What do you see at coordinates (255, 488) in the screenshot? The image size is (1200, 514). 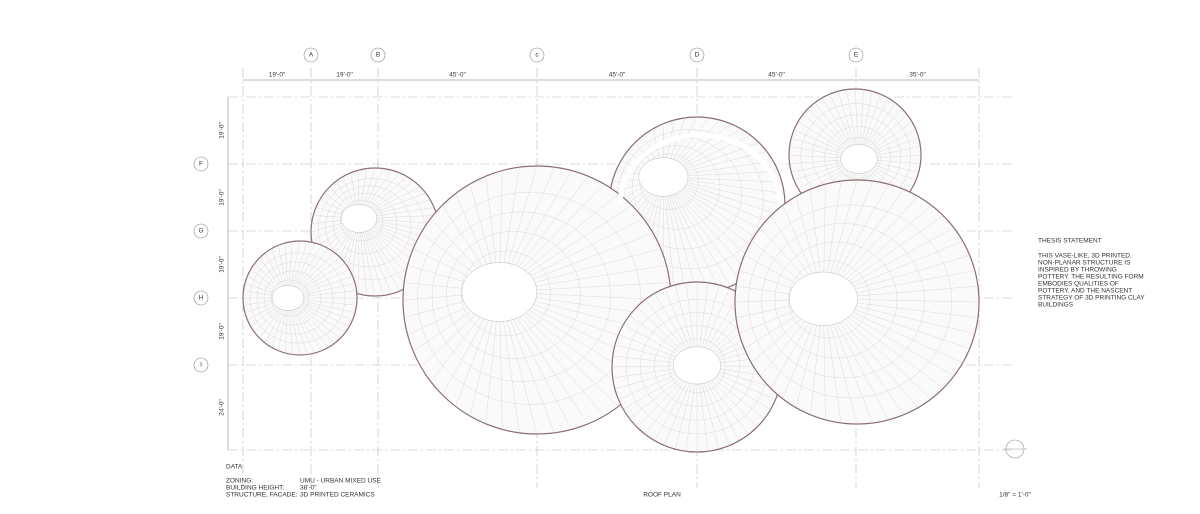 I see `data-key: BUILDING HEIGHT:` at bounding box center [255, 488].